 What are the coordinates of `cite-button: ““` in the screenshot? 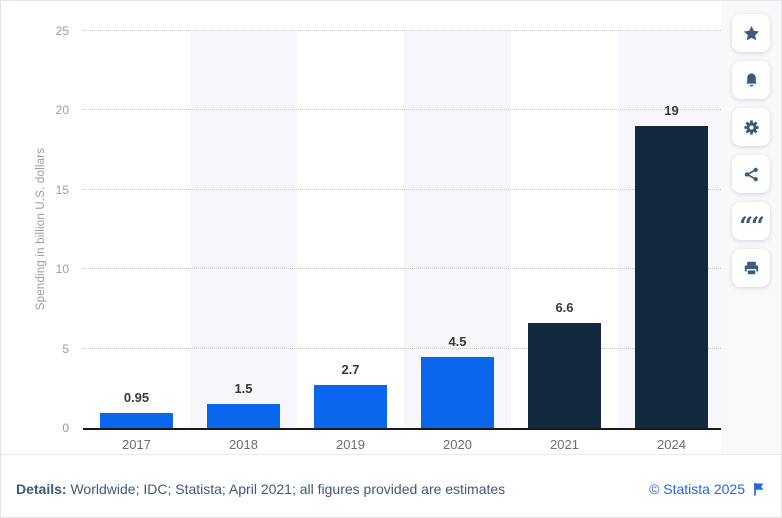 It's located at (751, 221).